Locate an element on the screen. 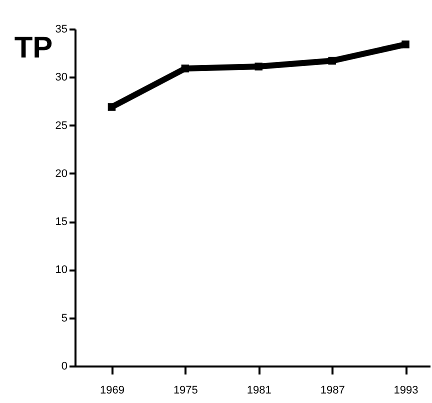  x-tick-label: 1969 is located at coordinates (112, 390).